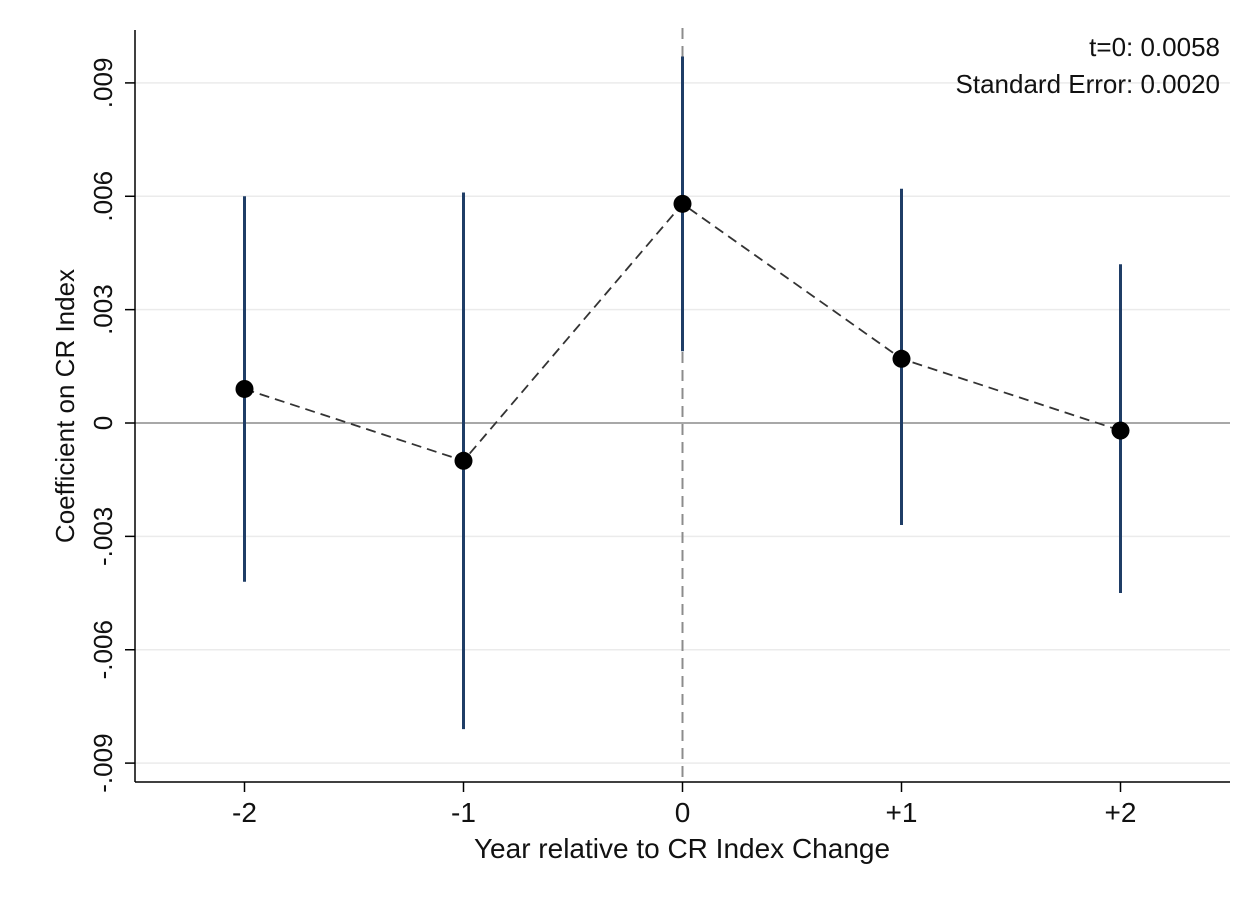 The image size is (1254, 899). Describe the element at coordinates (244, 812) in the screenshot. I see `x-tick-label: -2` at that location.